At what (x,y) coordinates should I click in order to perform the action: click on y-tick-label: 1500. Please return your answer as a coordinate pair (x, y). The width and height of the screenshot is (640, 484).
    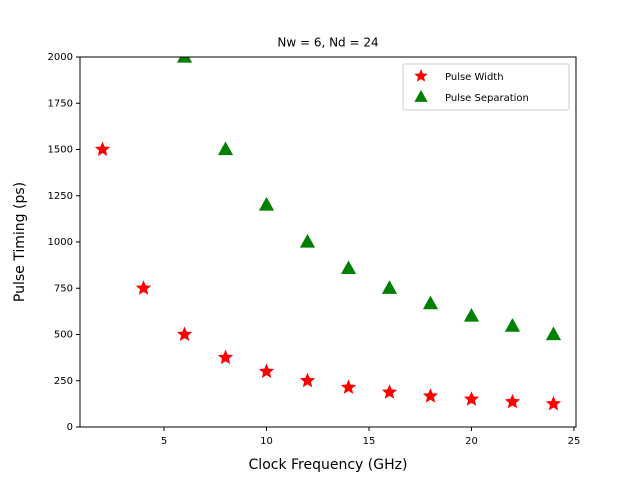
    Looking at the image, I should click on (60, 150).